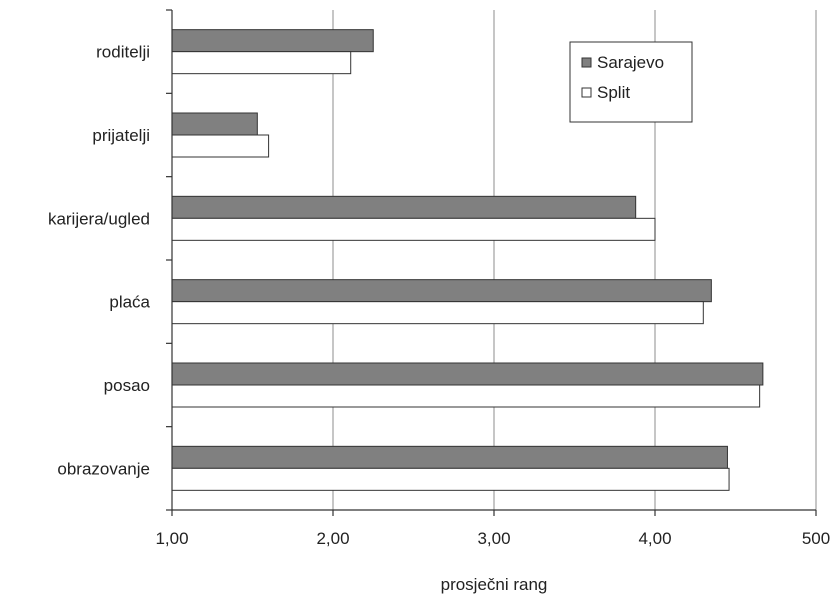 Image resolution: width=831 pixels, height=601 pixels. What do you see at coordinates (654, 538) in the screenshot?
I see `x-tick-label: 4,00` at bounding box center [654, 538].